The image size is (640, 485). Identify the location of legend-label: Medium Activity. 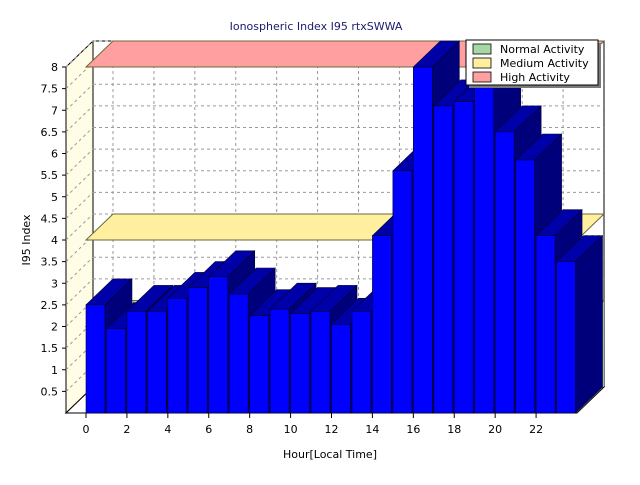
(544, 63).